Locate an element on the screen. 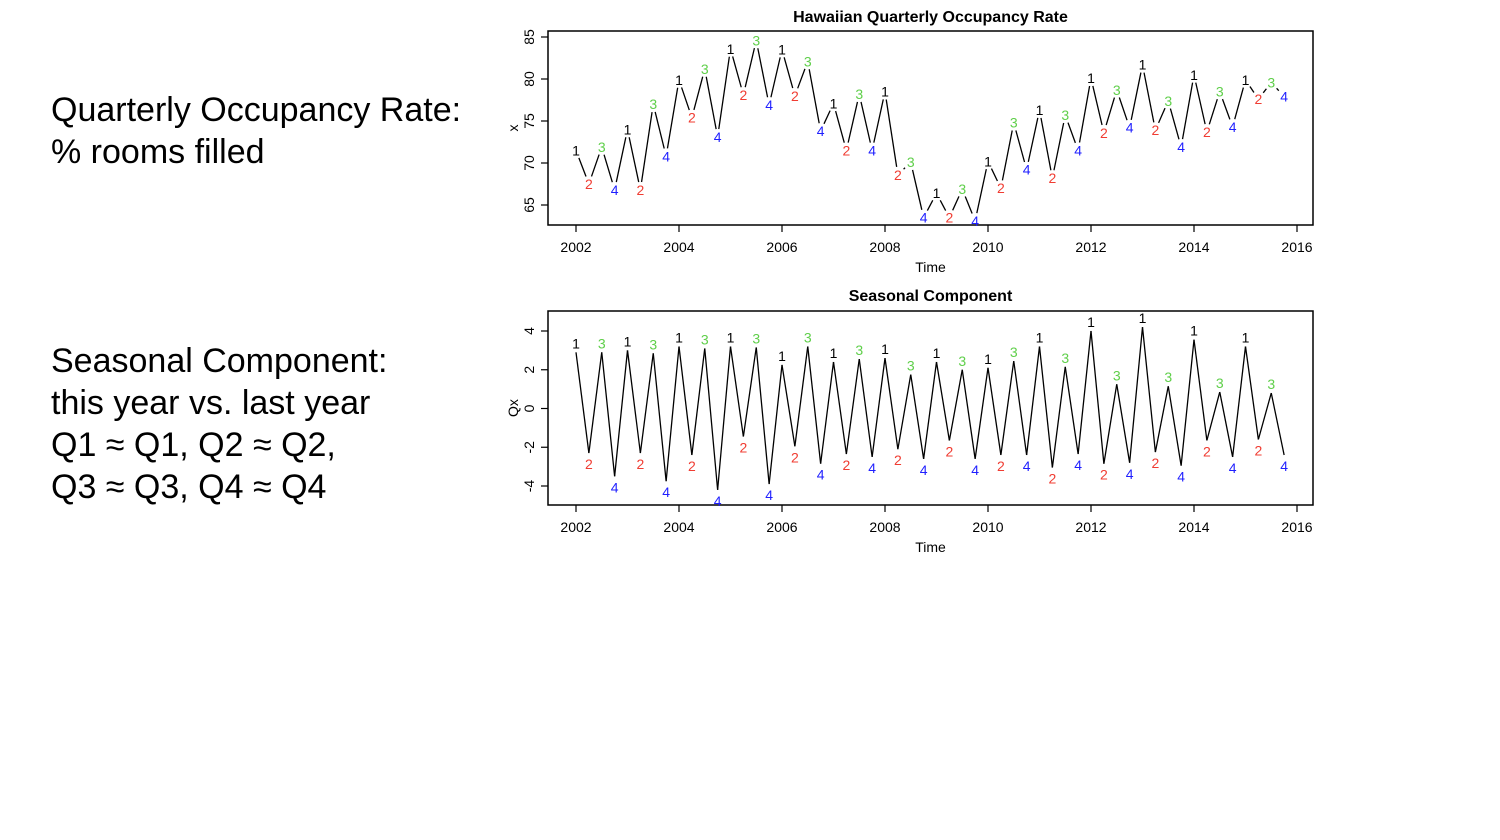  x-tick-label: 2016 is located at coordinates (1296, 247).